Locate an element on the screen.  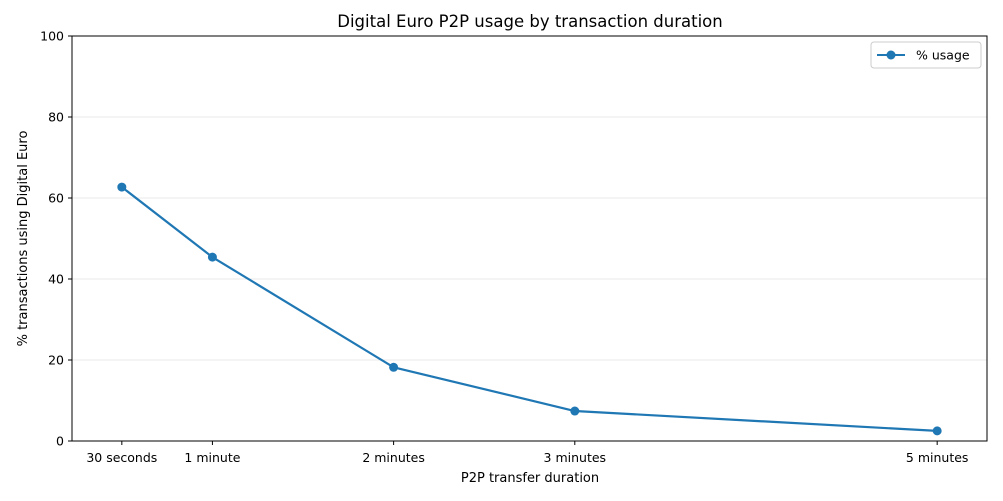
y-axis: 0 20 40 60 80 100 is located at coordinates (56, 239).